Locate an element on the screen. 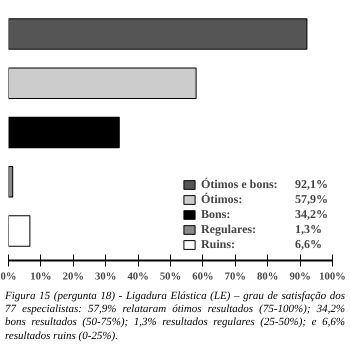 Image resolution: width=350 pixels, height=352 pixels. x-tick-label: 10% is located at coordinates (41, 277).